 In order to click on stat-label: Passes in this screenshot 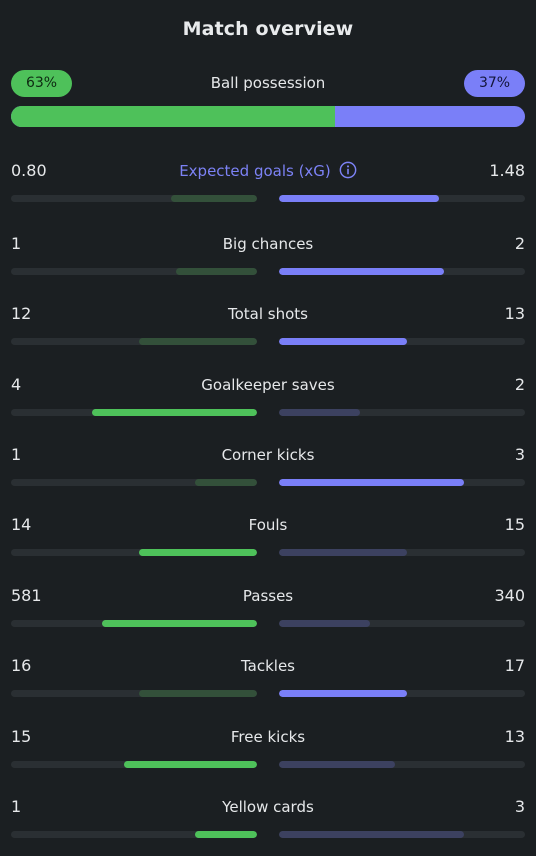, I will do `click(268, 596)`.